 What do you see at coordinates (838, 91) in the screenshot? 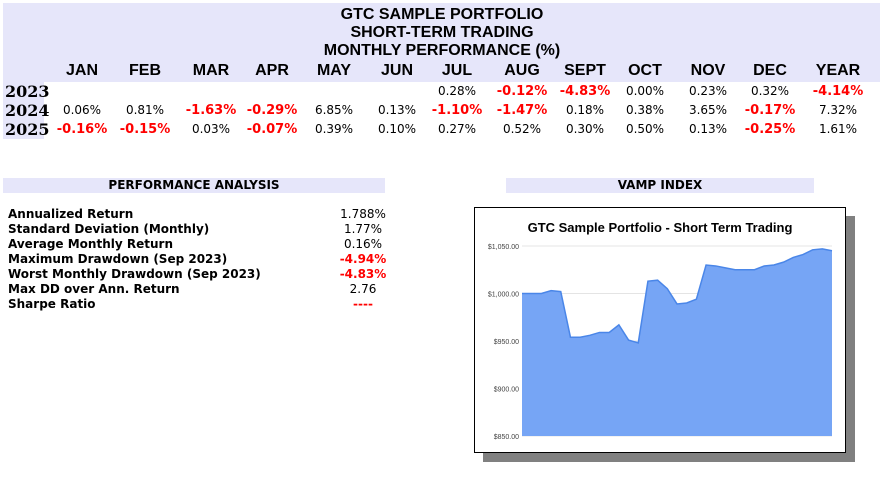
I see `performance-cell: -4.14%` at bounding box center [838, 91].